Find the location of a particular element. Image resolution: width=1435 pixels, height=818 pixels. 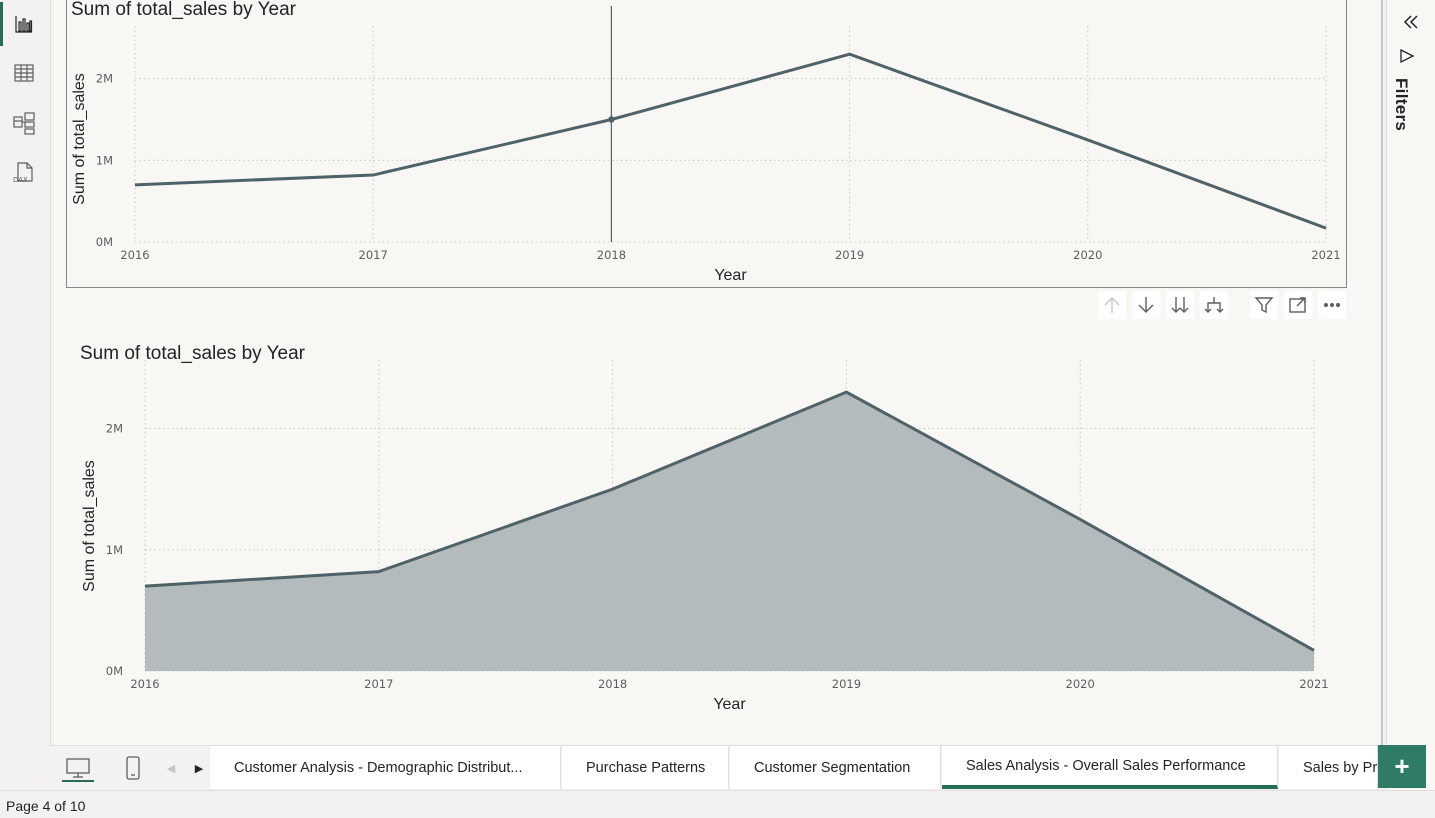

page-tab-label: Purchase Patterns is located at coordinates (646, 767).